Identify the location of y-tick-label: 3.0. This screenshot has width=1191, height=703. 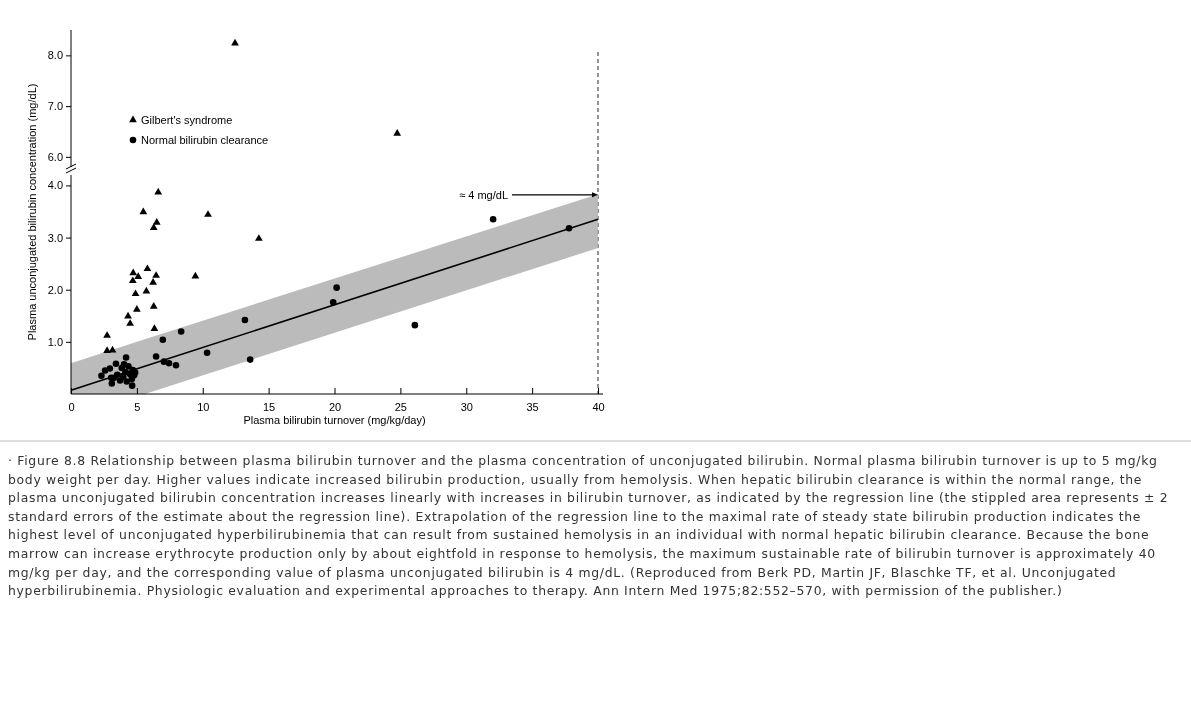
(55, 237).